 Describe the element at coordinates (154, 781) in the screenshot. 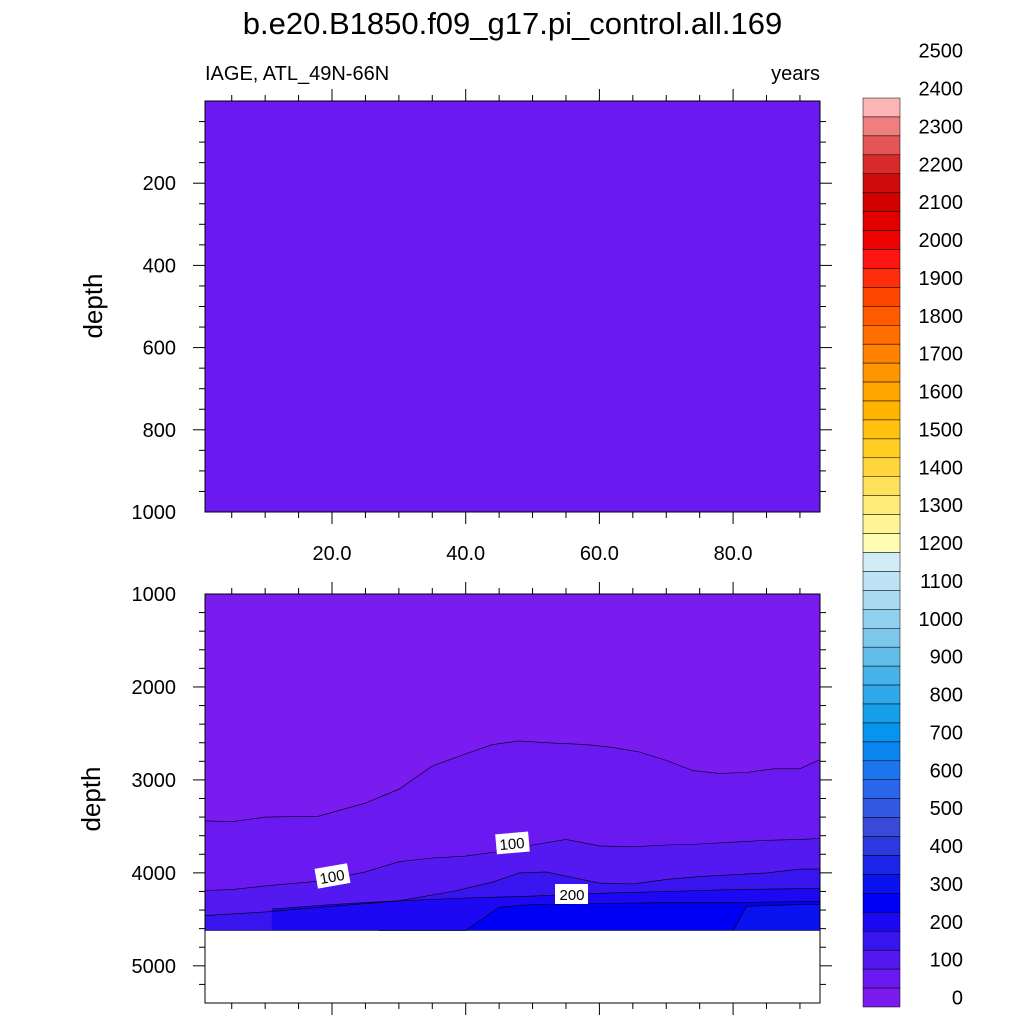

I see `bottom-y-tick-labels: 1000 2000 3000 4000 5000` at that location.